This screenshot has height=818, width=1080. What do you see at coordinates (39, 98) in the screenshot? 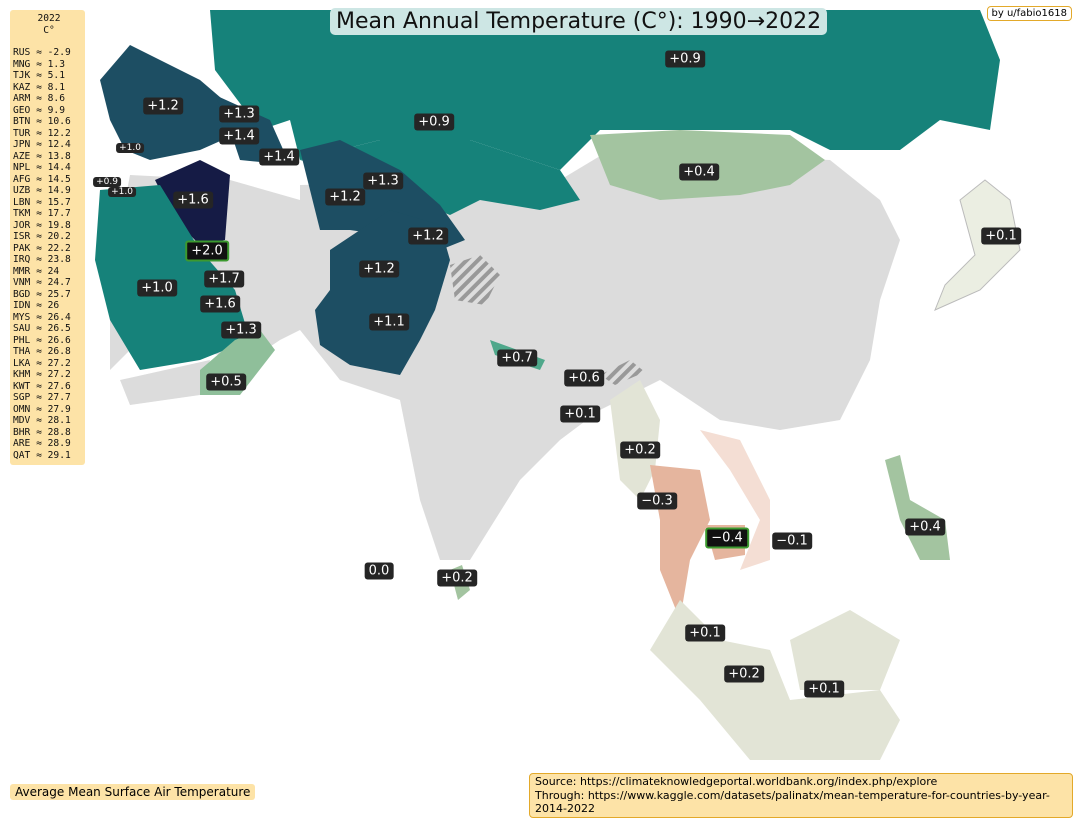
I see `legend-row: ARM ≈ 8.6` at bounding box center [39, 98].